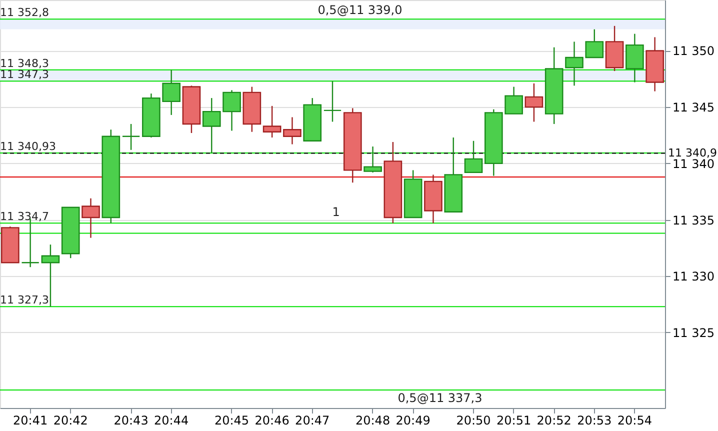 The height and width of the screenshot is (431, 718). What do you see at coordinates (594, 421) in the screenshot?
I see `x-tick-label: 20:53` at bounding box center [594, 421].